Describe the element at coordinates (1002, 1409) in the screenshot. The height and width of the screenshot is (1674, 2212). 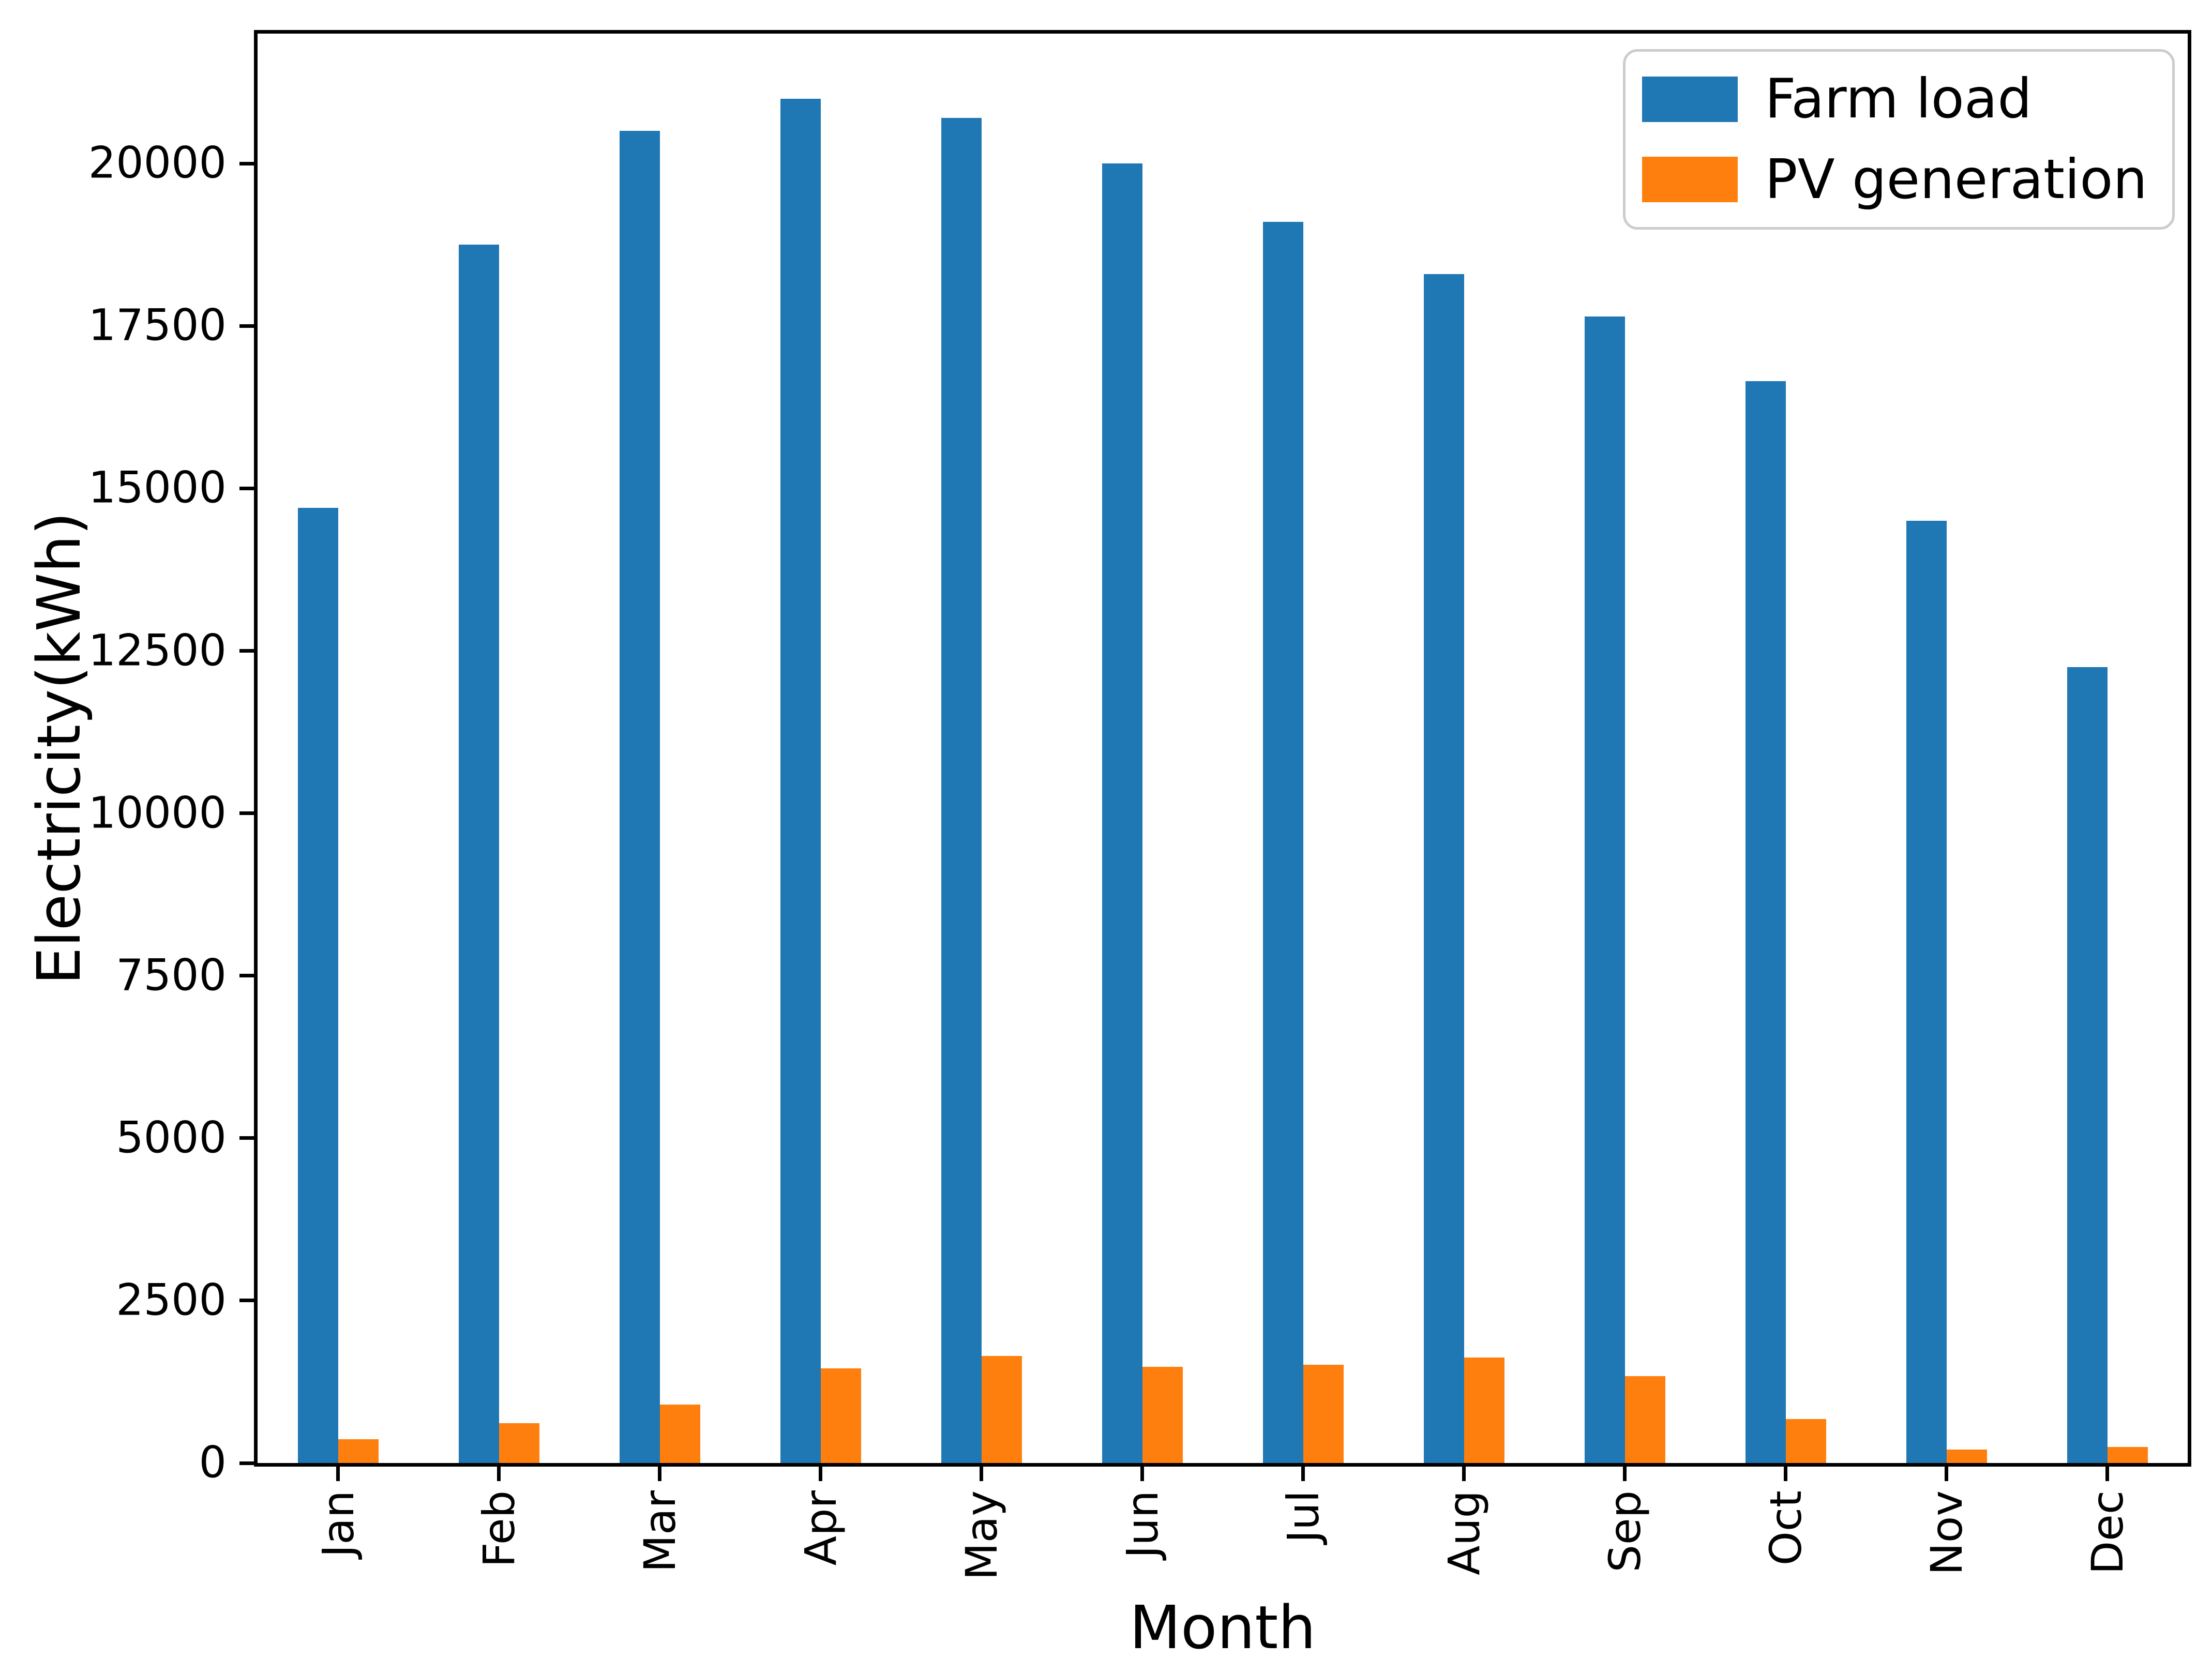
I see `bar-pv-generation-may` at that location.